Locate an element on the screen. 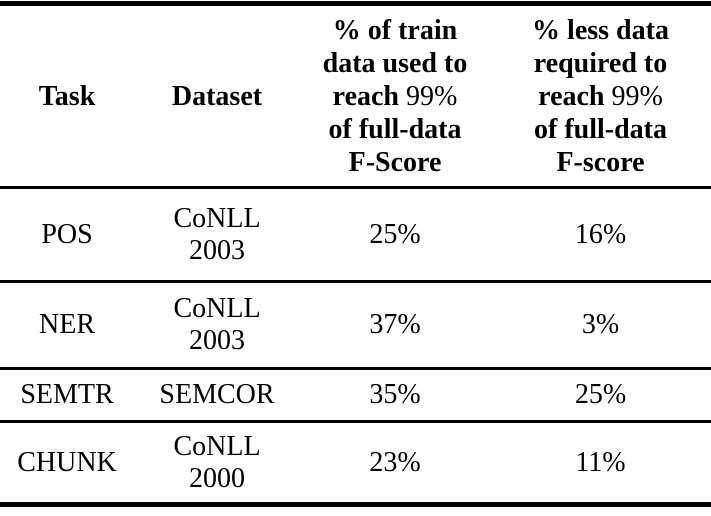  train-pct-cell: 23% is located at coordinates (395, 463).